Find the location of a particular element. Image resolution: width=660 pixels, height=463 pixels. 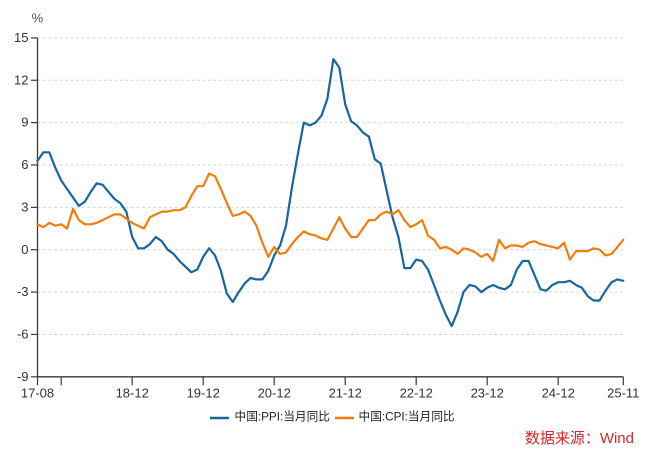

svg-text: 0 is located at coordinates (24, 249).